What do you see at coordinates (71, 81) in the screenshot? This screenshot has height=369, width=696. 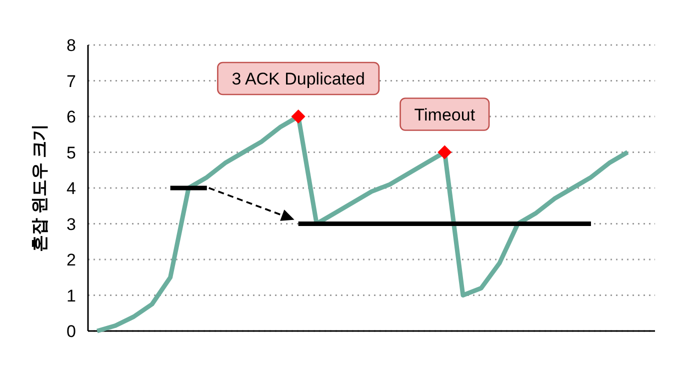 I see `y-tick-label: 7` at bounding box center [71, 81].